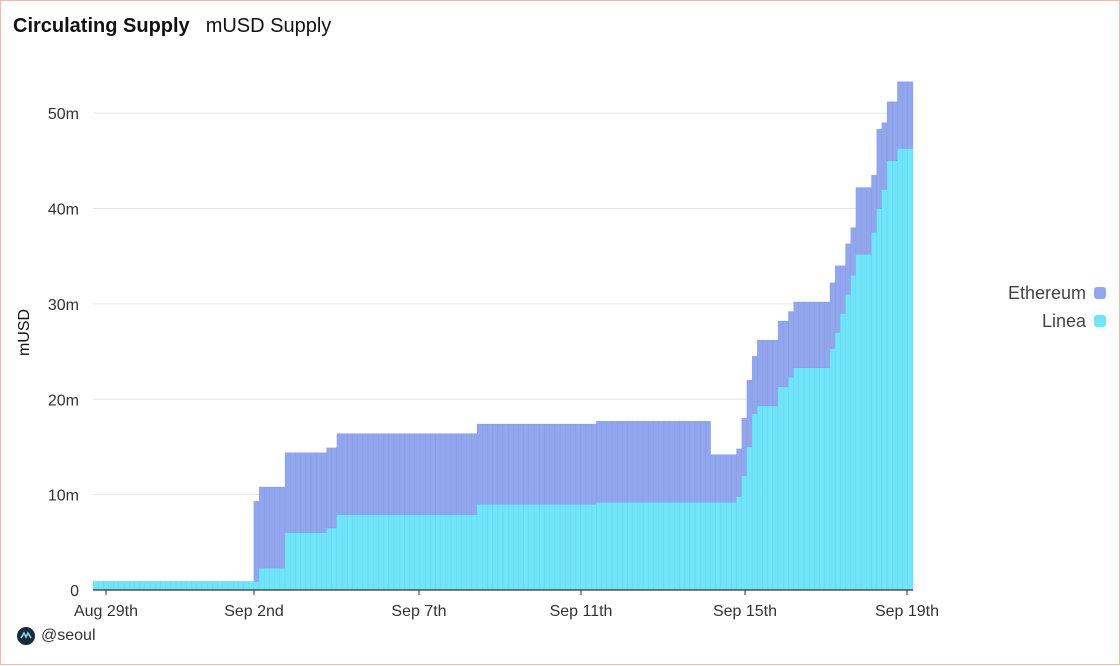 Image resolution: width=1120 pixels, height=666 pixels. What do you see at coordinates (581, 611) in the screenshot?
I see `x-tick-label: Sep 11th` at bounding box center [581, 611].